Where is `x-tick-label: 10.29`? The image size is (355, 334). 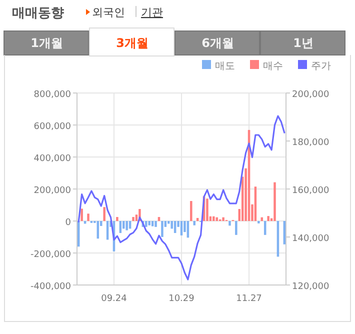 x-tick-label: 10.29 is located at coordinates (181, 299).